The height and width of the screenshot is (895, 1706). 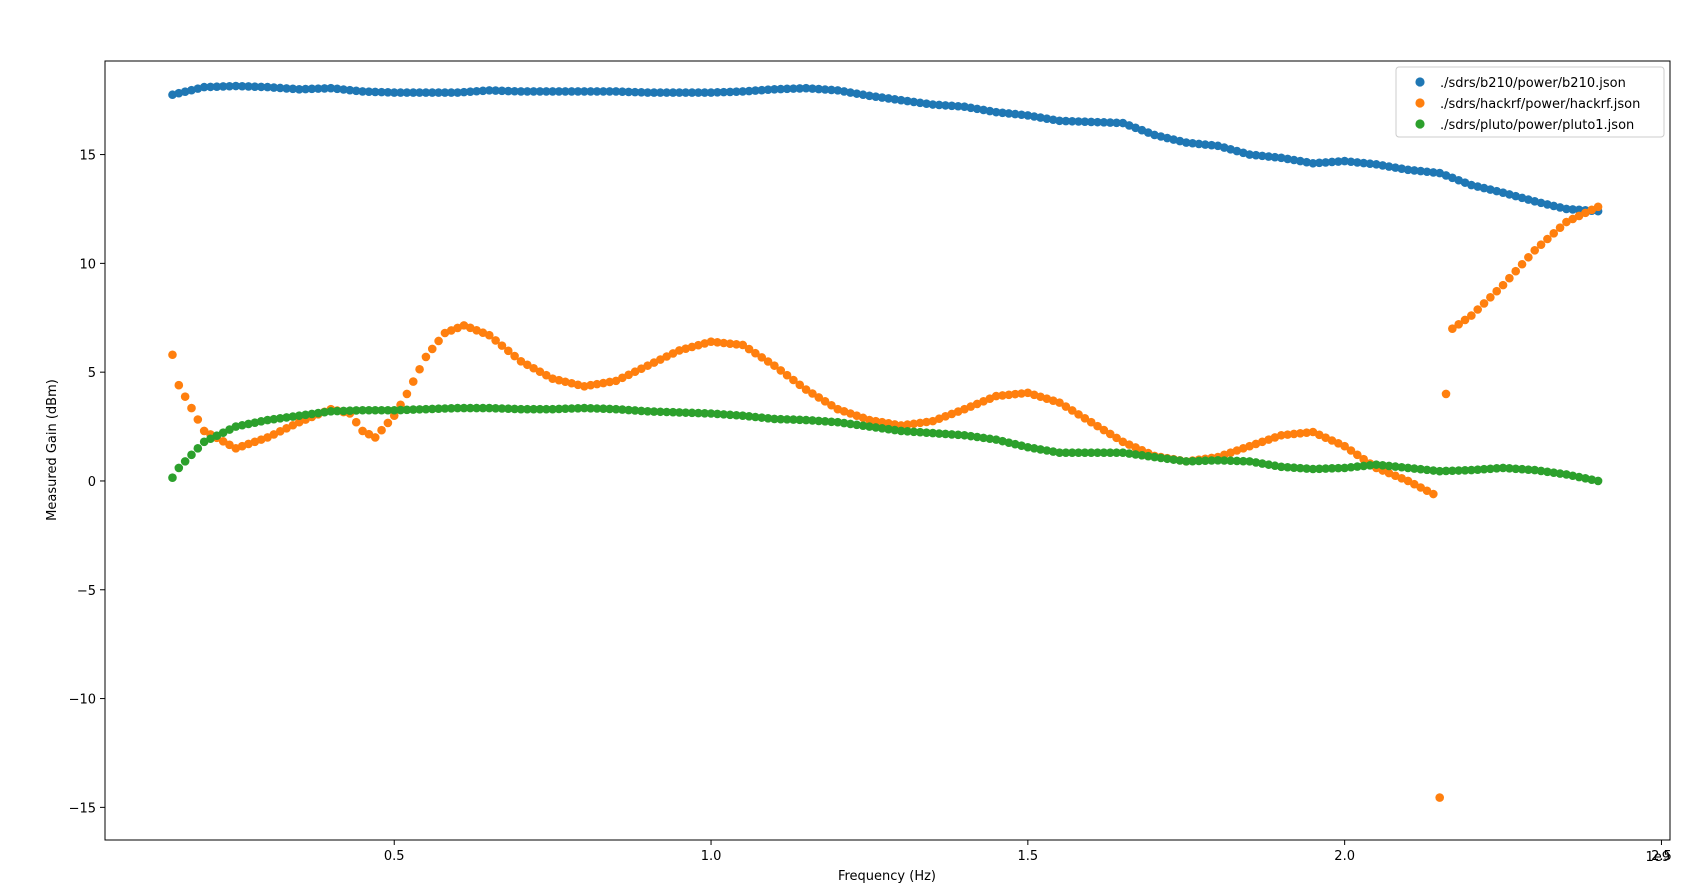 What do you see at coordinates (1344, 856) in the screenshot?
I see `x-tick-label: 2.0` at bounding box center [1344, 856].